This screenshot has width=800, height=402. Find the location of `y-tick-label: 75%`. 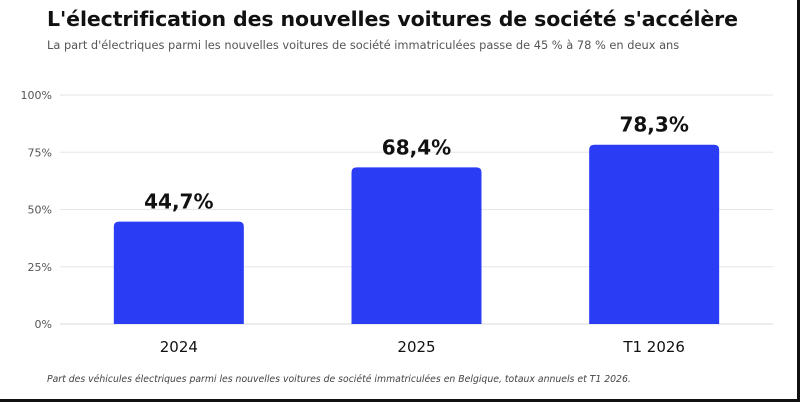

y-tick-label: 75% is located at coordinates (40, 152).